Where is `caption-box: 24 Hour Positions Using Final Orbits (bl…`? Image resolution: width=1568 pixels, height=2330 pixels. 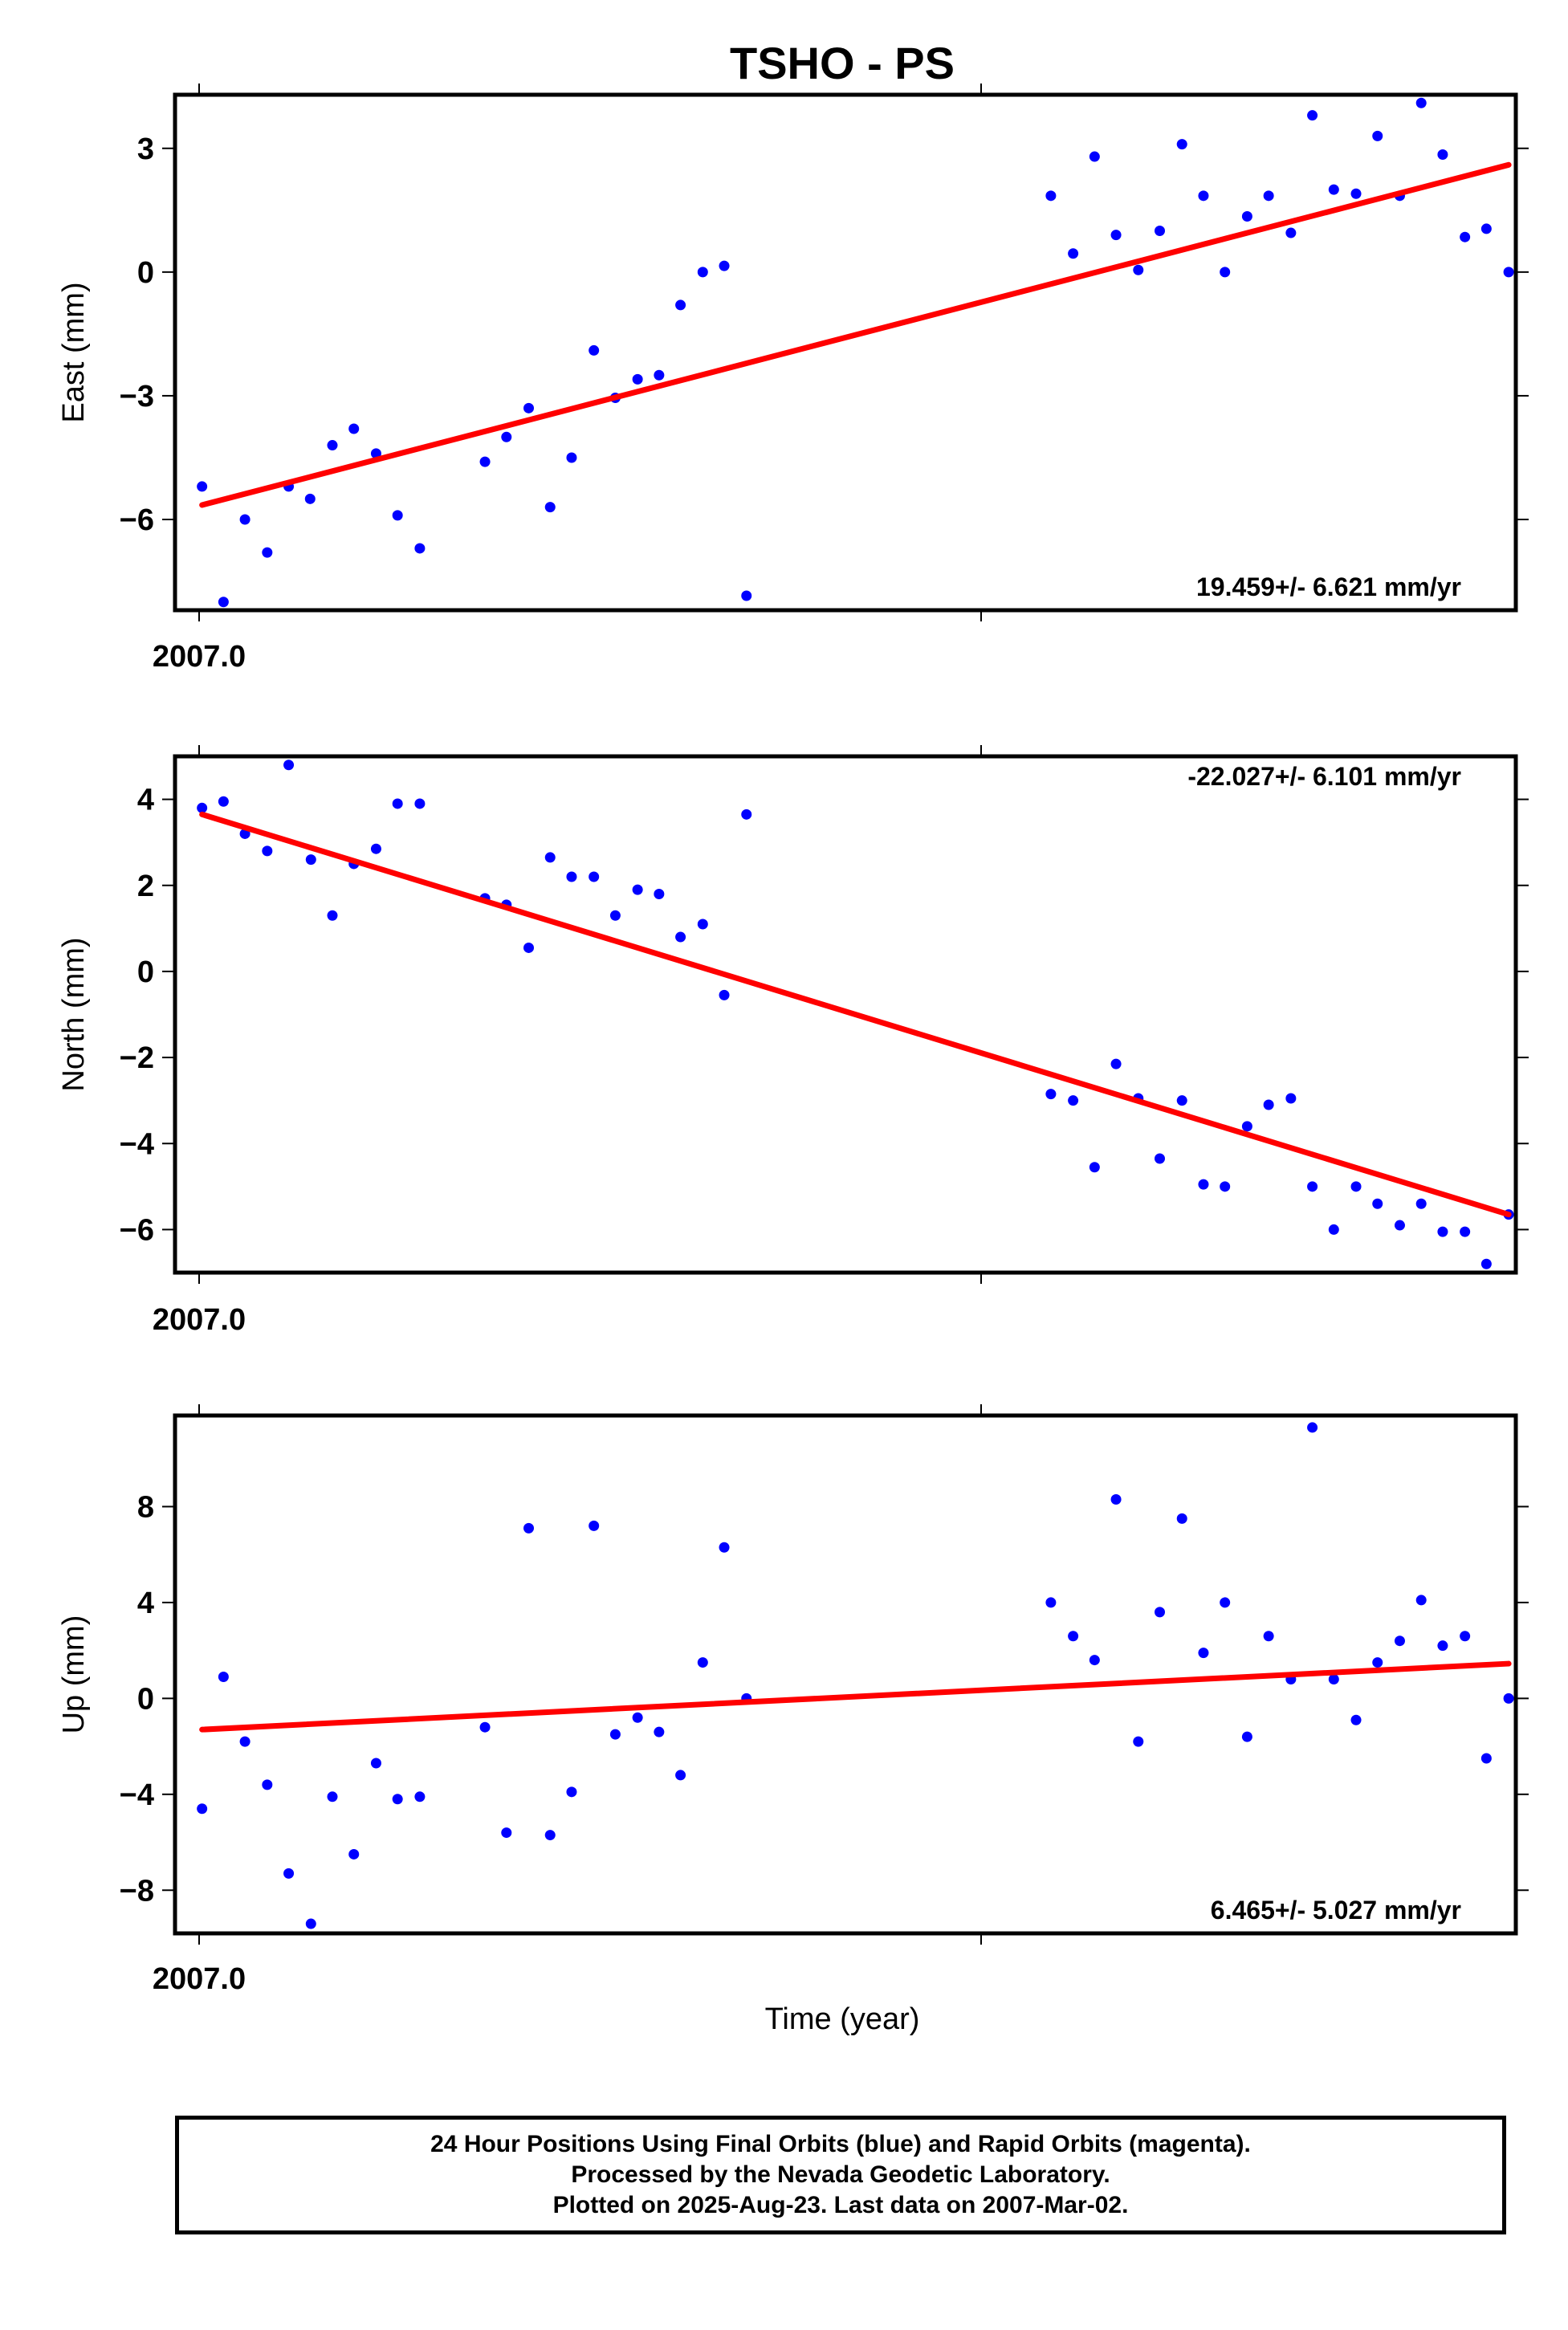 caption-box: 24 Hour Positions Using Final Orbits (bl… is located at coordinates (840, 2175).